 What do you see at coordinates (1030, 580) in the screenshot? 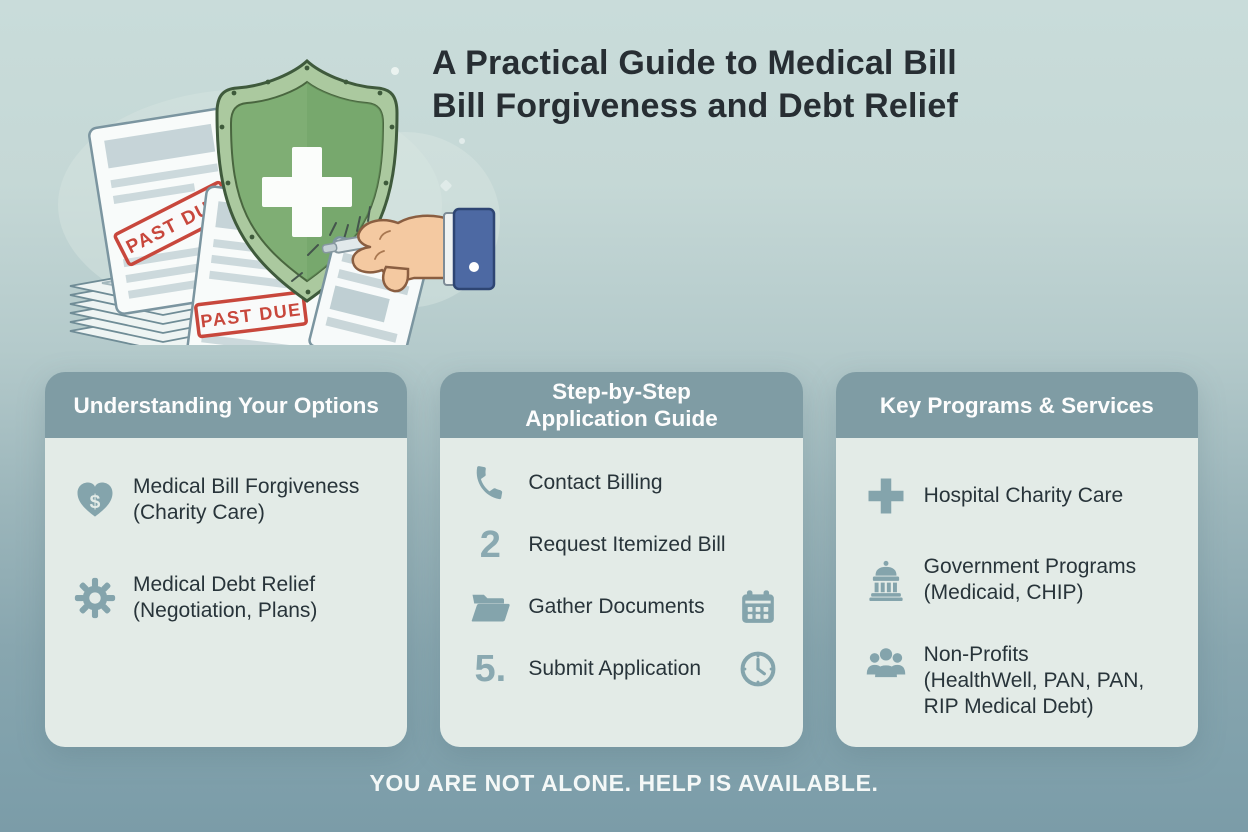
I see `item-text: Government Programs (Medicaid, CHIP)` at bounding box center [1030, 580].